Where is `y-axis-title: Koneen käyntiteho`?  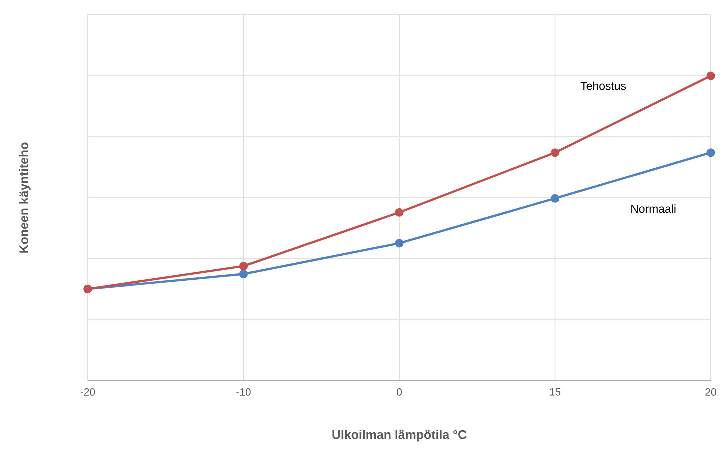
y-axis-title: Koneen käyntiteho is located at coordinates (25, 197).